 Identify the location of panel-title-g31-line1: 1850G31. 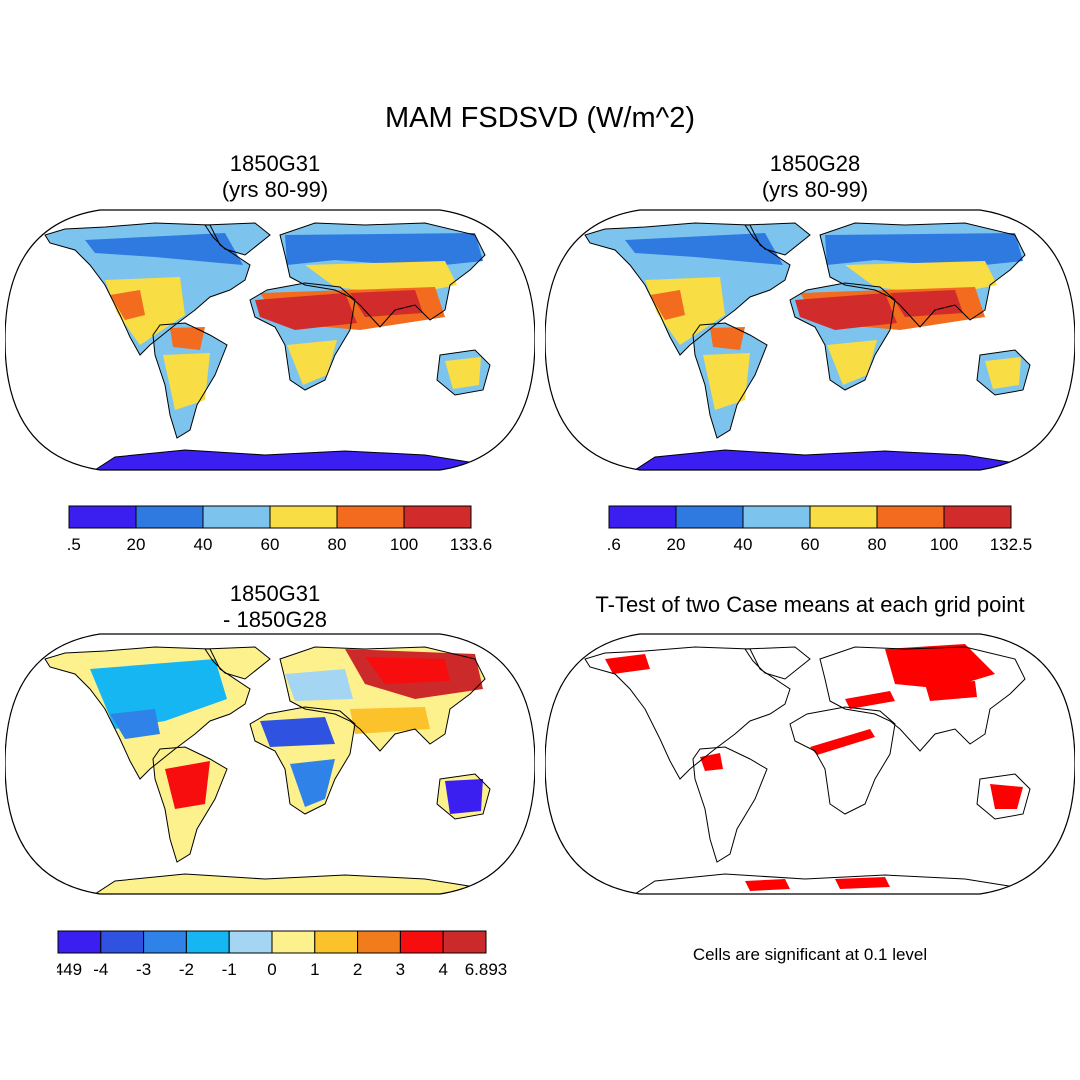
(275, 163).